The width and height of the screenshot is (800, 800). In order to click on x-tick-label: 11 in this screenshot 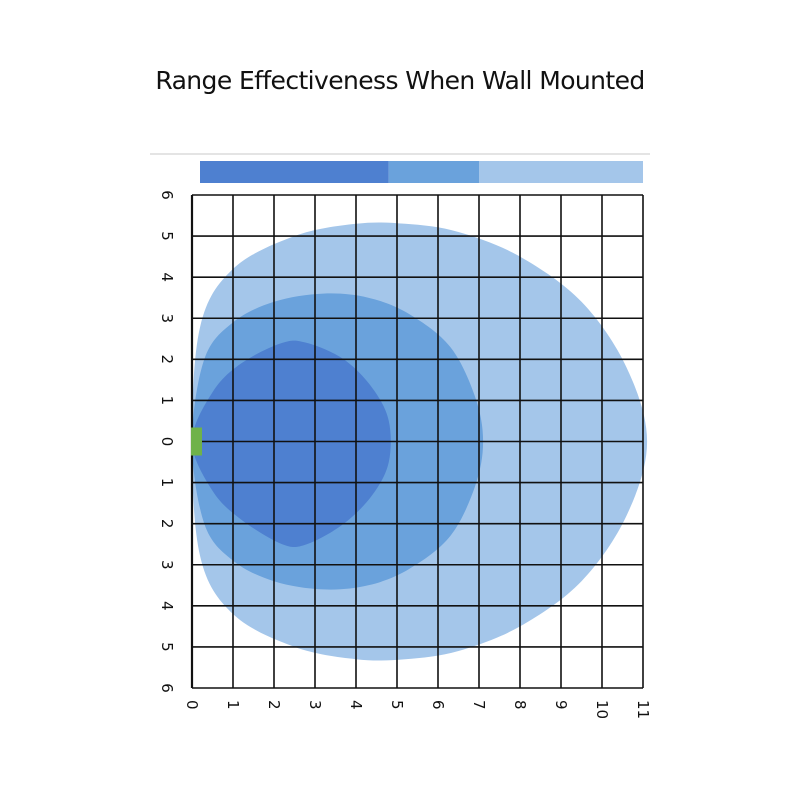, I will do `click(643, 709)`.